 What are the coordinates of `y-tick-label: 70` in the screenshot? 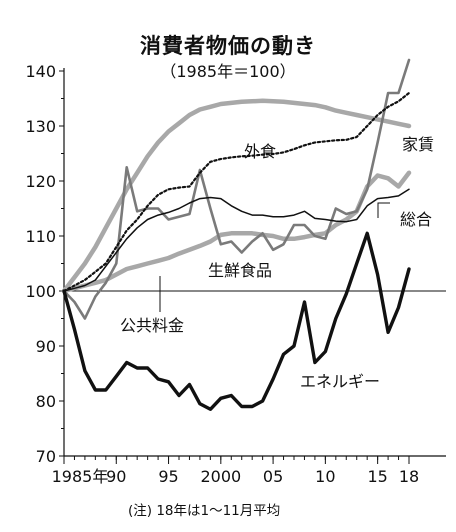 It's located at (46, 456).